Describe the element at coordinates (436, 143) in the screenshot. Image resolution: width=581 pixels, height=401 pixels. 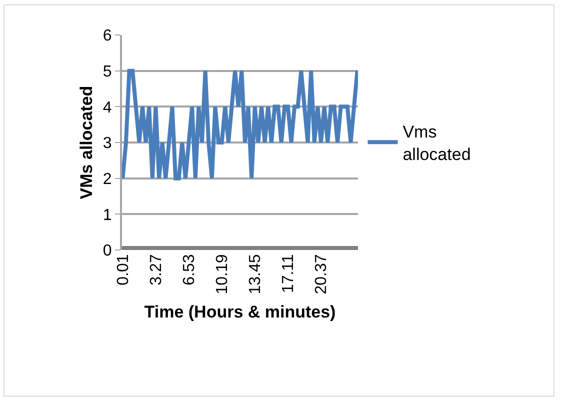
I see `legend-label: Vms allocated` at that location.